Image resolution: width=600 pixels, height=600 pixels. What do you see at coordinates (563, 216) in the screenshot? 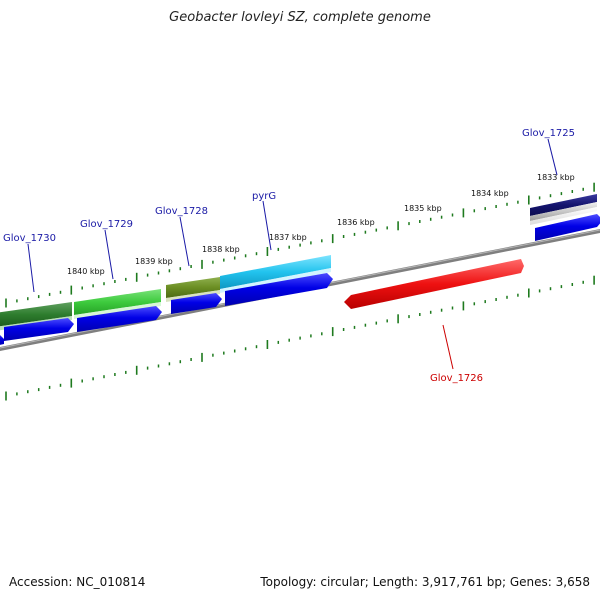
I see `gene-glov-1725-white-band` at bounding box center [563, 216].